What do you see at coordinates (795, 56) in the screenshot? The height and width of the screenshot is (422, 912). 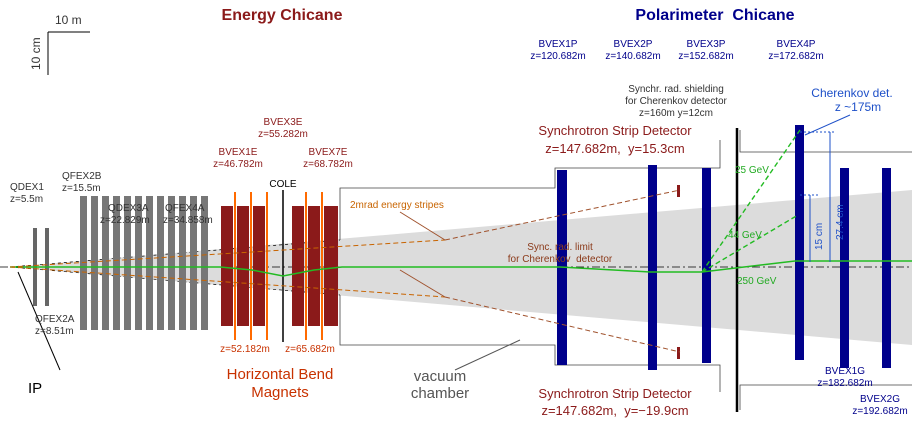 I see `label: z=172.682m` at bounding box center [795, 56].